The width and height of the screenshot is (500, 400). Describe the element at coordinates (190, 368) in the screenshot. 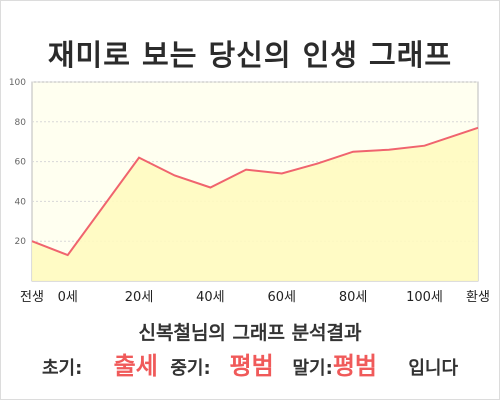

I see `mid-label: 중기:` at that location.